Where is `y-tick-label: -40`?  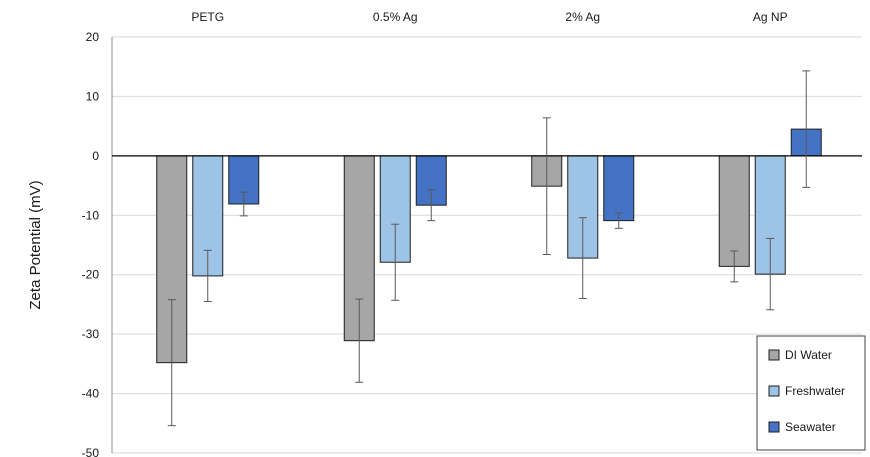 y-tick-label: -40 is located at coordinates (91, 394).